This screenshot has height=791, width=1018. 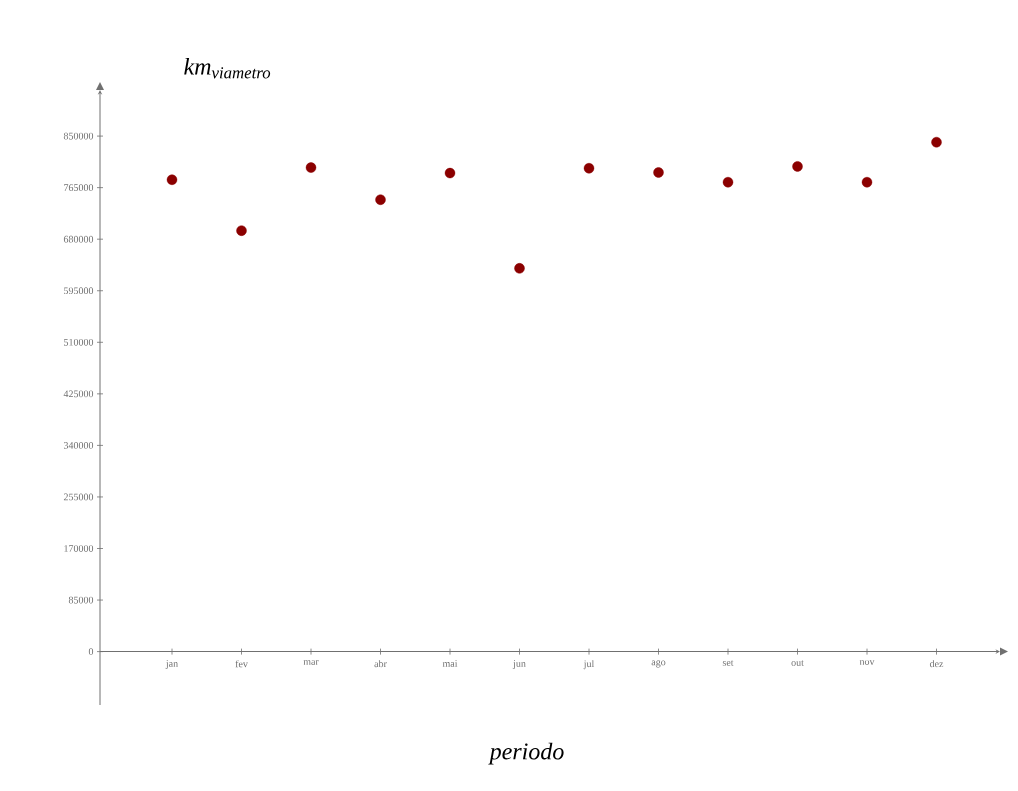 I want to click on y-tick-label: 0, so click(x=91, y=651).